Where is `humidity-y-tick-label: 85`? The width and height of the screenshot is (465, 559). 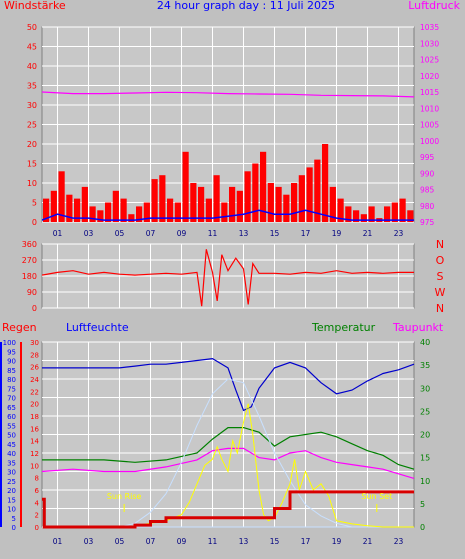
humidity-y-tick-label: 85 is located at coordinates (11, 371).